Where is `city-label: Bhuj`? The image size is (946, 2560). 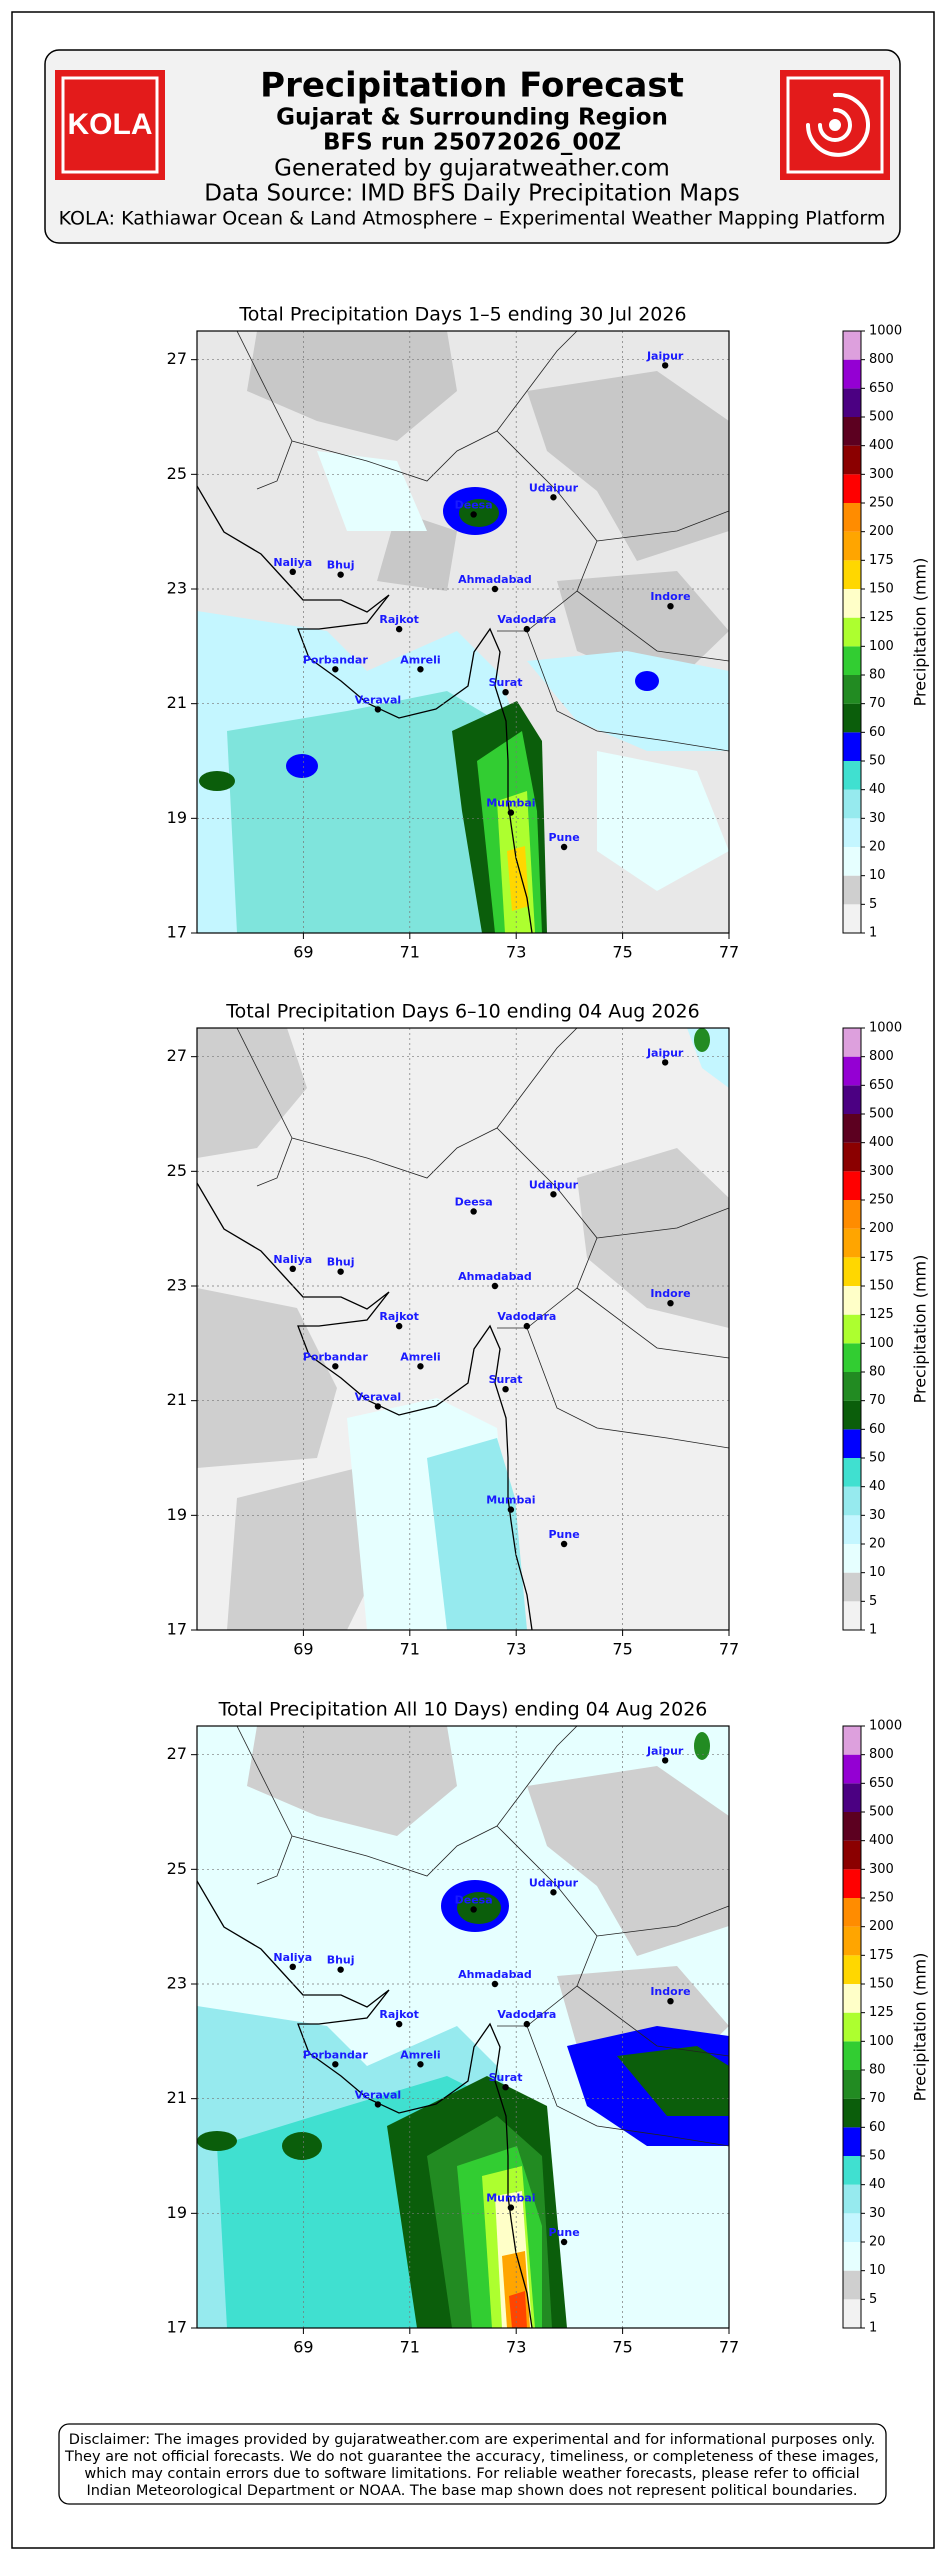
city-label: Bhuj is located at coordinates (341, 1262).